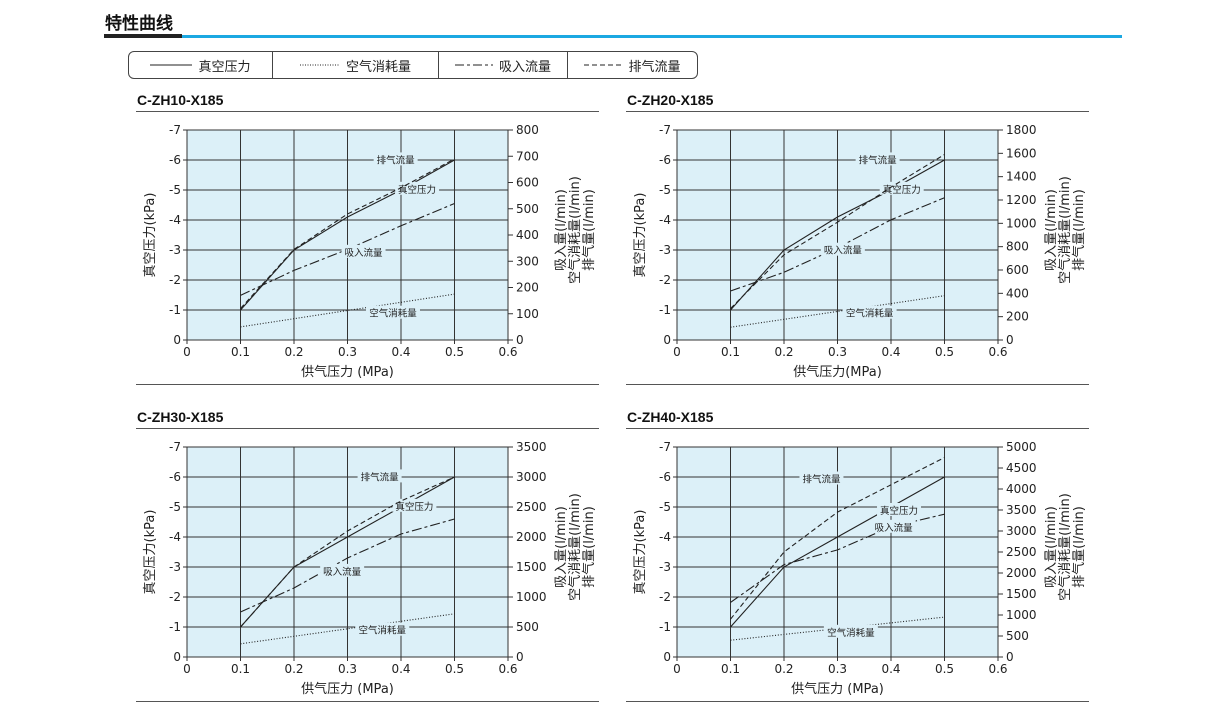 The image size is (1220, 715). I want to click on y-right-tick-label: 300, so click(527, 261).